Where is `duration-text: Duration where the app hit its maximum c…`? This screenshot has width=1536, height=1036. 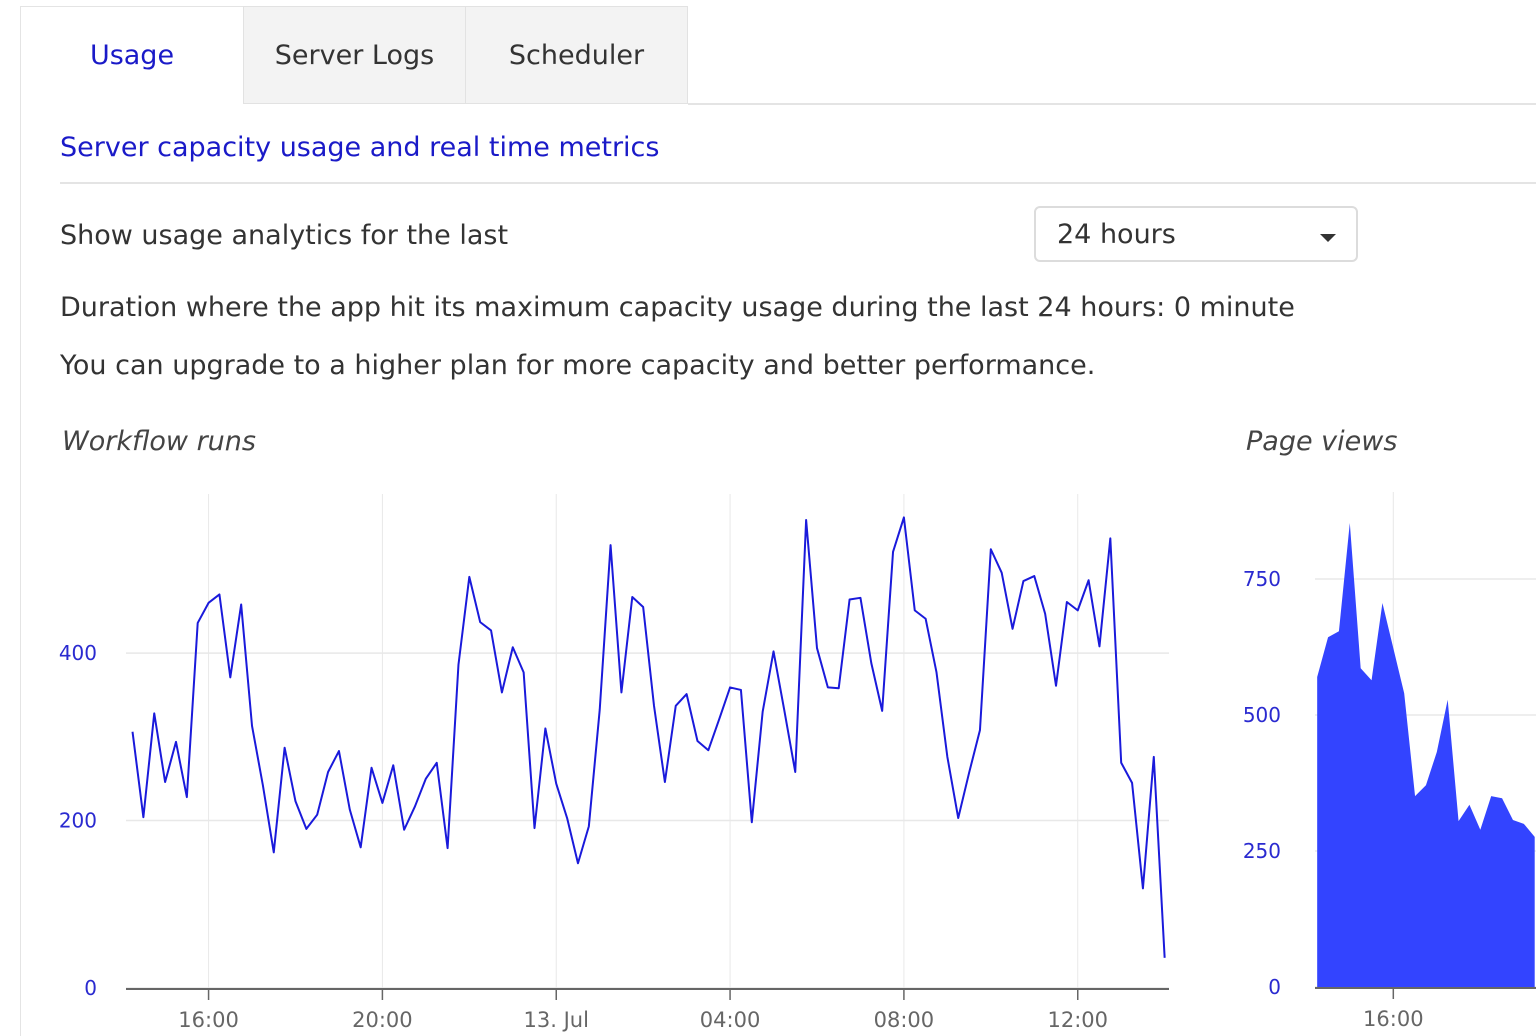 duration-text: Duration where the app hit its maximum c… is located at coordinates (677, 307).